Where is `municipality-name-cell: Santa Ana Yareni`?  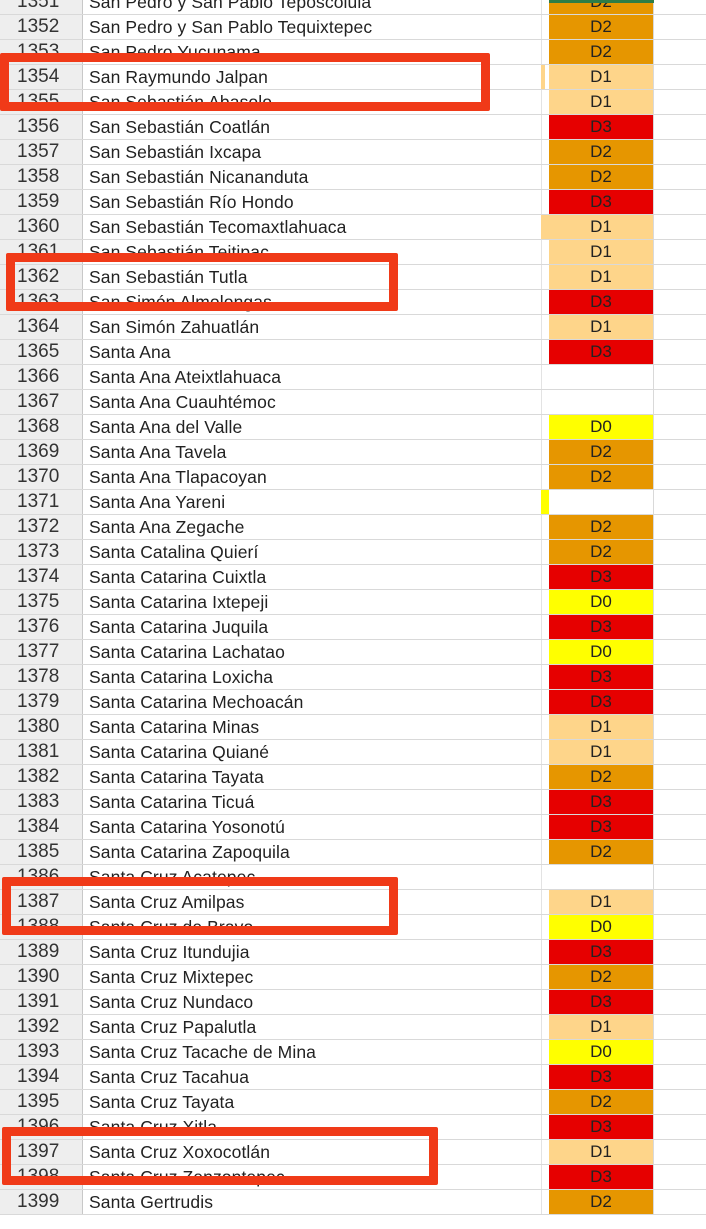 municipality-name-cell: Santa Ana Yareni is located at coordinates (157, 502).